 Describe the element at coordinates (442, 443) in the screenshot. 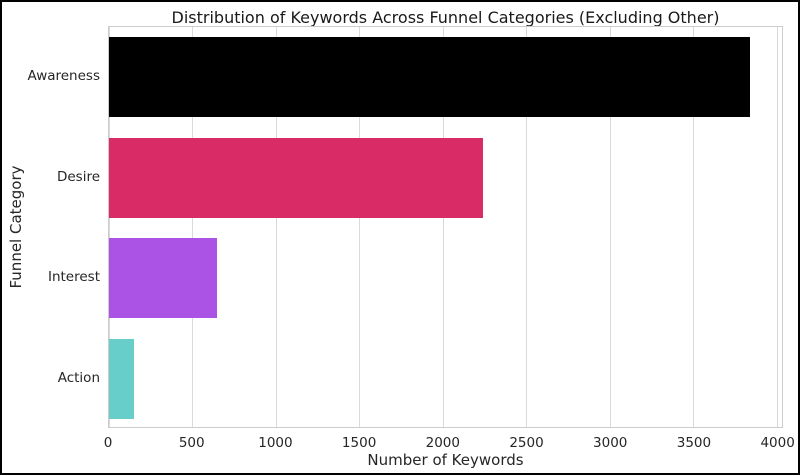

I see `x-tick-label: 2000` at that location.